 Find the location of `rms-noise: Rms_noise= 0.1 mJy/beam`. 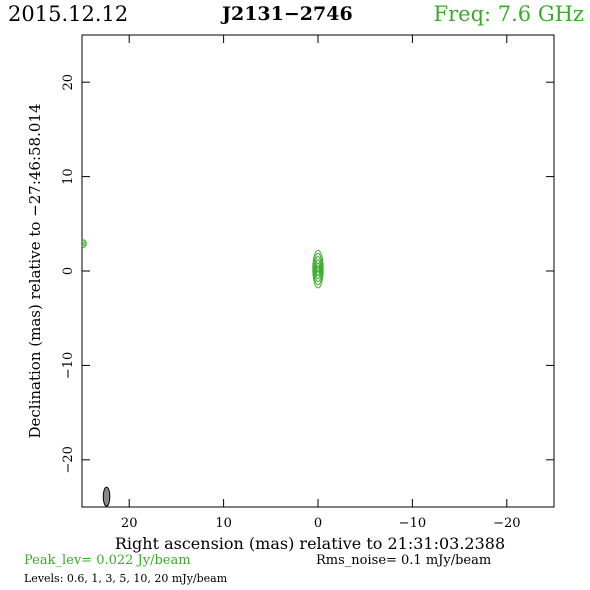

rms-noise: Rms_noise= 0.1 mJy/beam is located at coordinates (404, 560).